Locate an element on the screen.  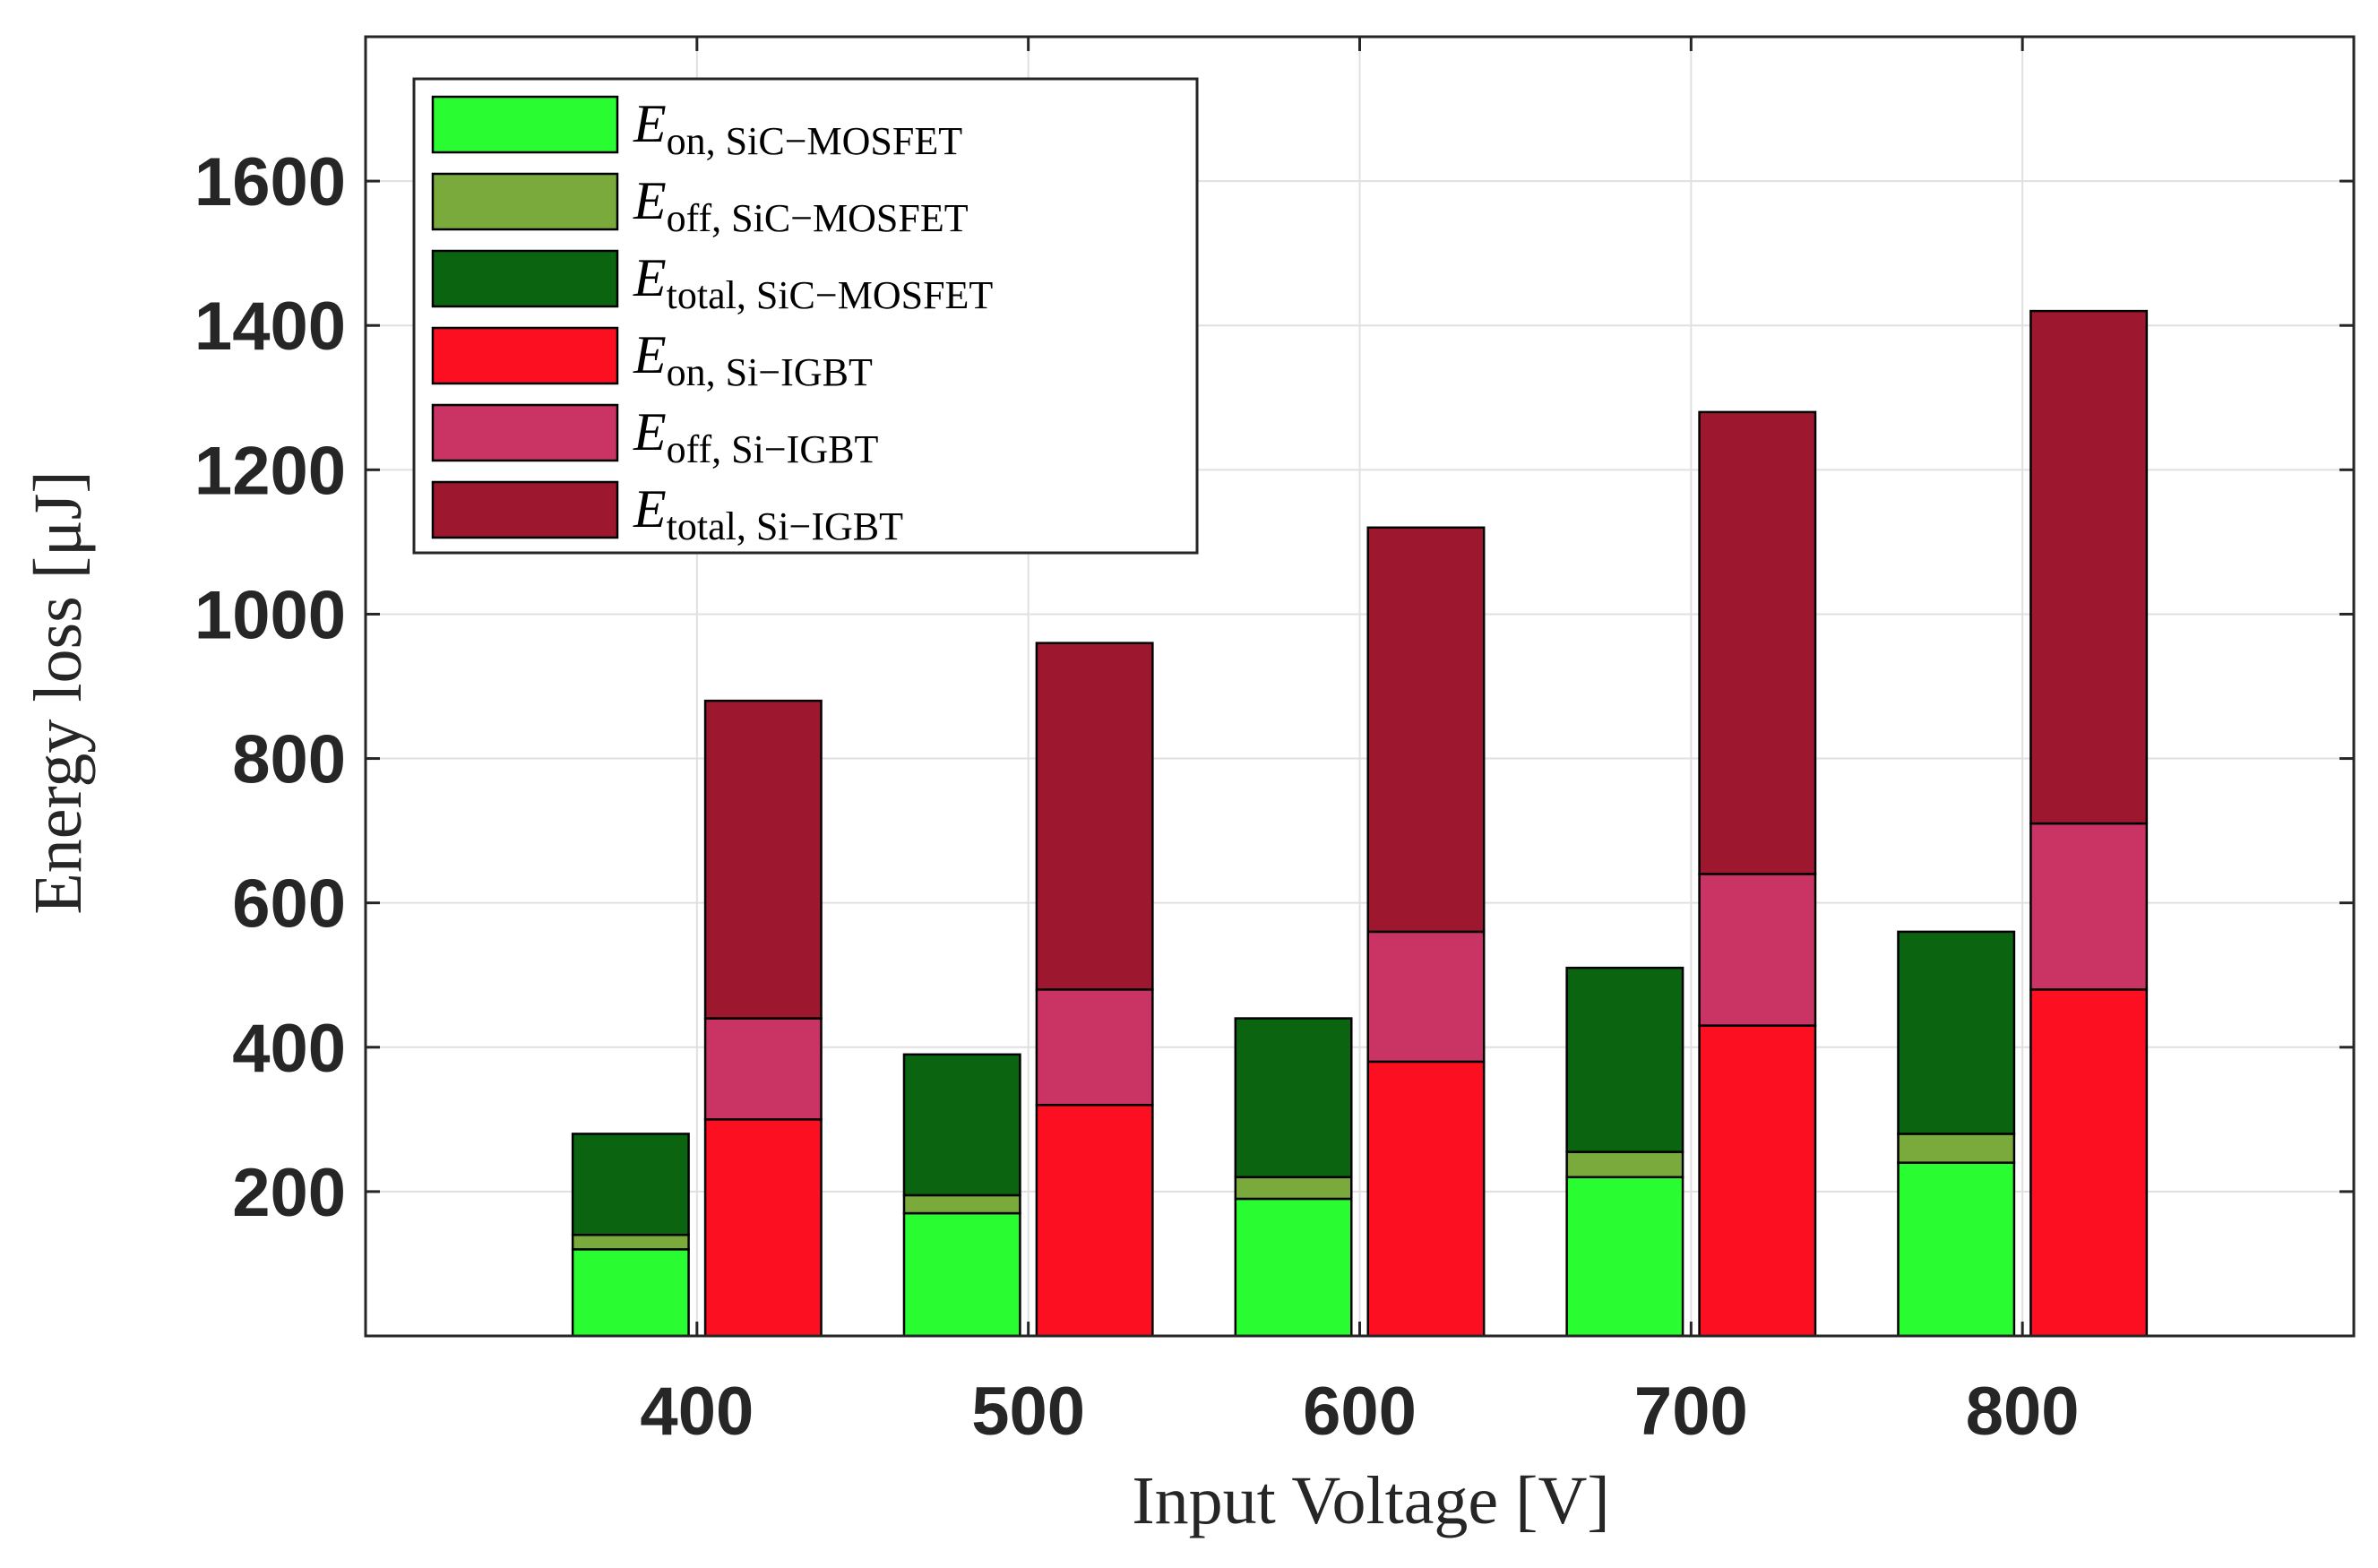
x-tick-label: 400 is located at coordinates (697, 1412).